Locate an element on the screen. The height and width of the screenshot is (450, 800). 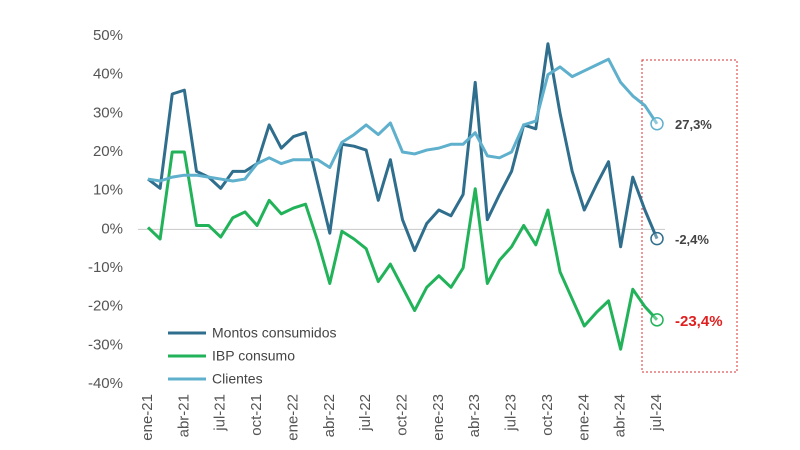
x-tick-label: ene-22 is located at coordinates (292, 417).